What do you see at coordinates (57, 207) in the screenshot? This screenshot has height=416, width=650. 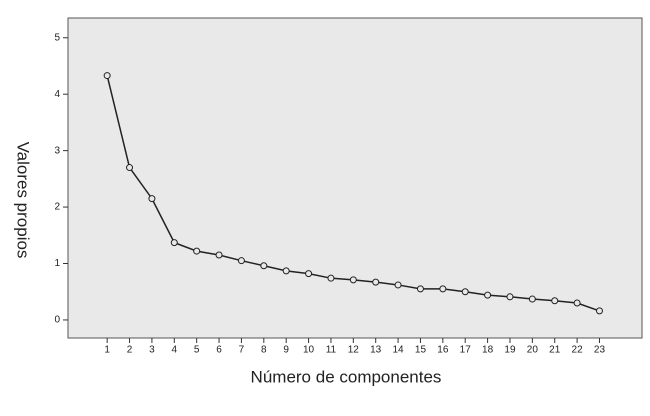 I see `y-tick-label: 2` at bounding box center [57, 207].